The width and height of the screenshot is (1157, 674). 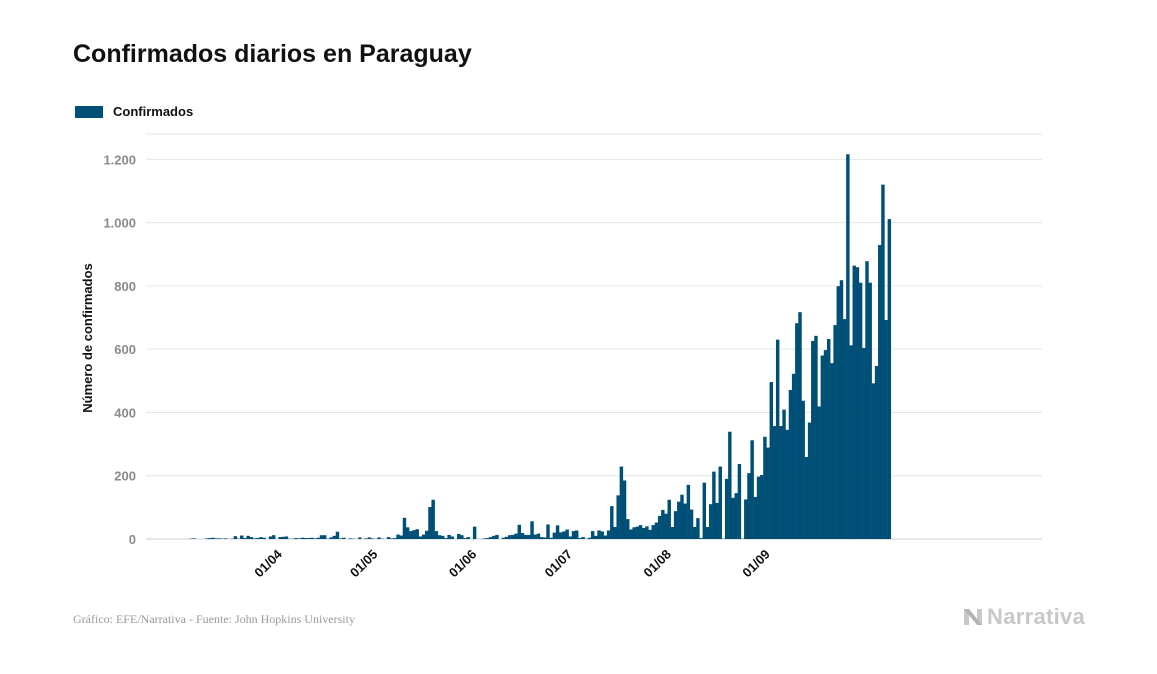 What do you see at coordinates (756, 564) in the screenshot?
I see `x-tick-label: 01/09` at bounding box center [756, 564].